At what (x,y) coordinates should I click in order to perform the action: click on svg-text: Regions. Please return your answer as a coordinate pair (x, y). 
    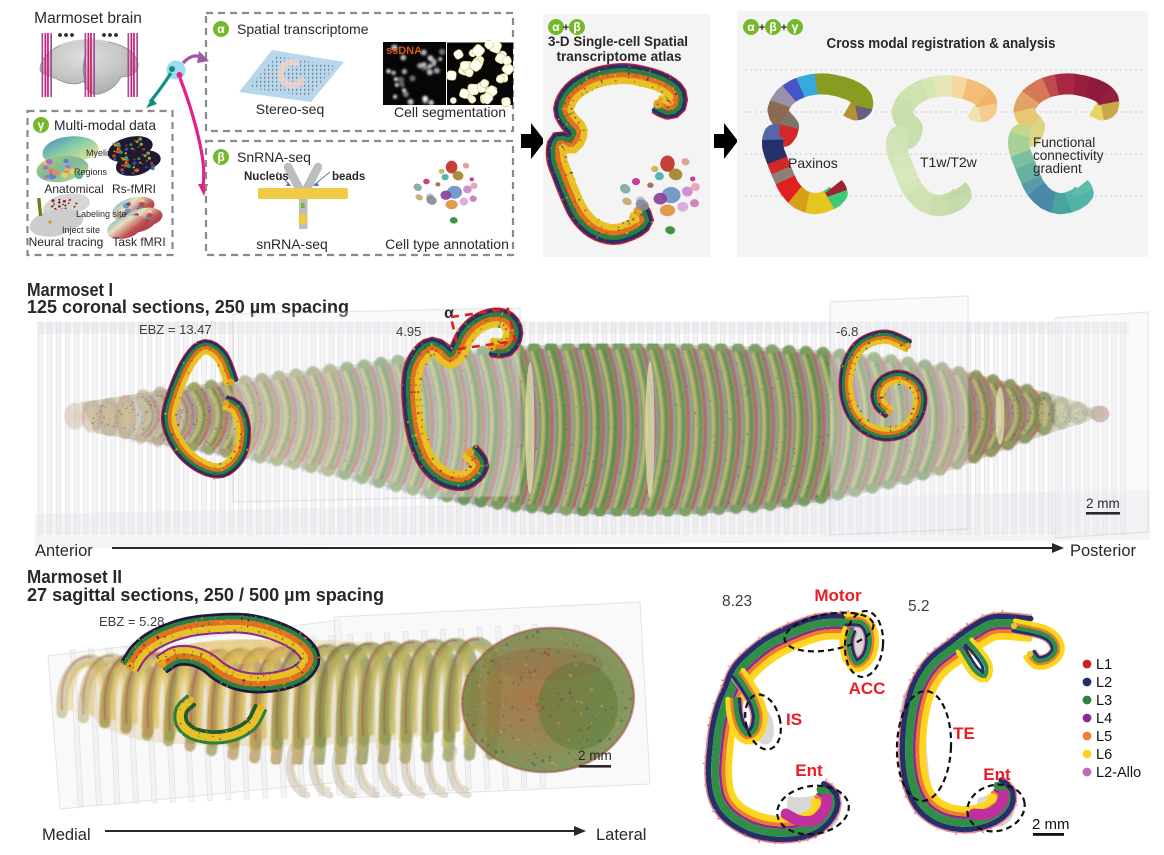
    Looking at the image, I should click on (91, 172).